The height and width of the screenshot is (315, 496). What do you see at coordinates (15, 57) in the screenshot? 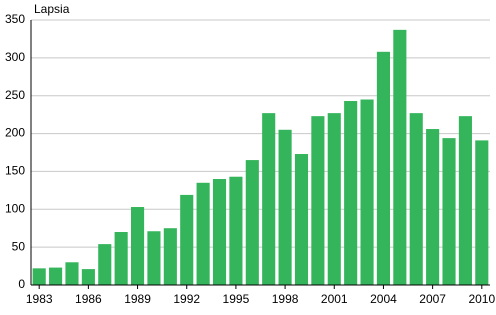
I see `y-tick-label: 300` at bounding box center [15, 57].